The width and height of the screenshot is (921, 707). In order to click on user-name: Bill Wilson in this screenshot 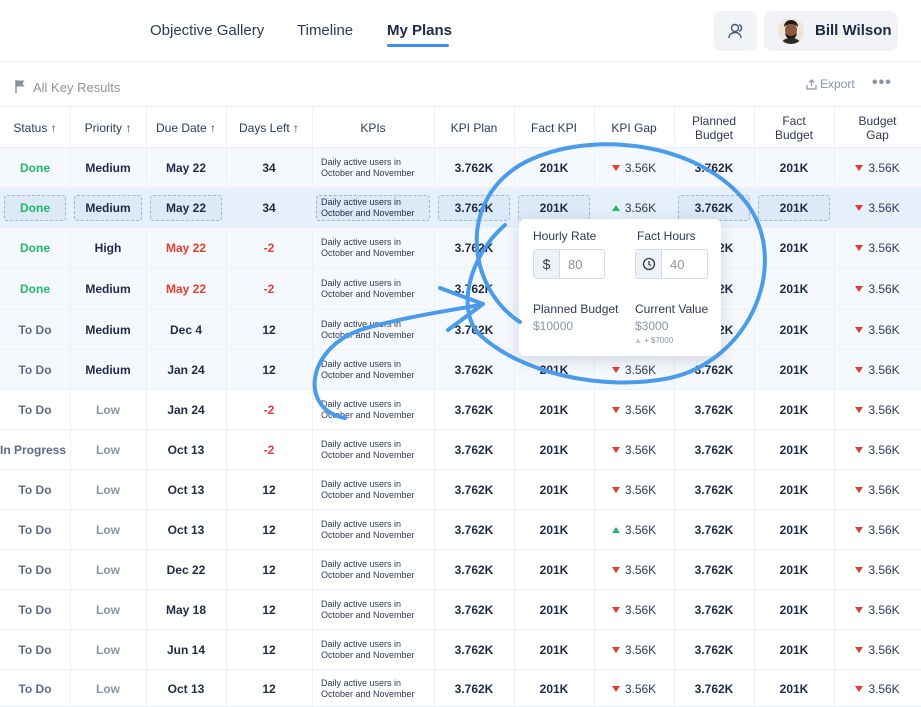, I will do `click(853, 30)`.